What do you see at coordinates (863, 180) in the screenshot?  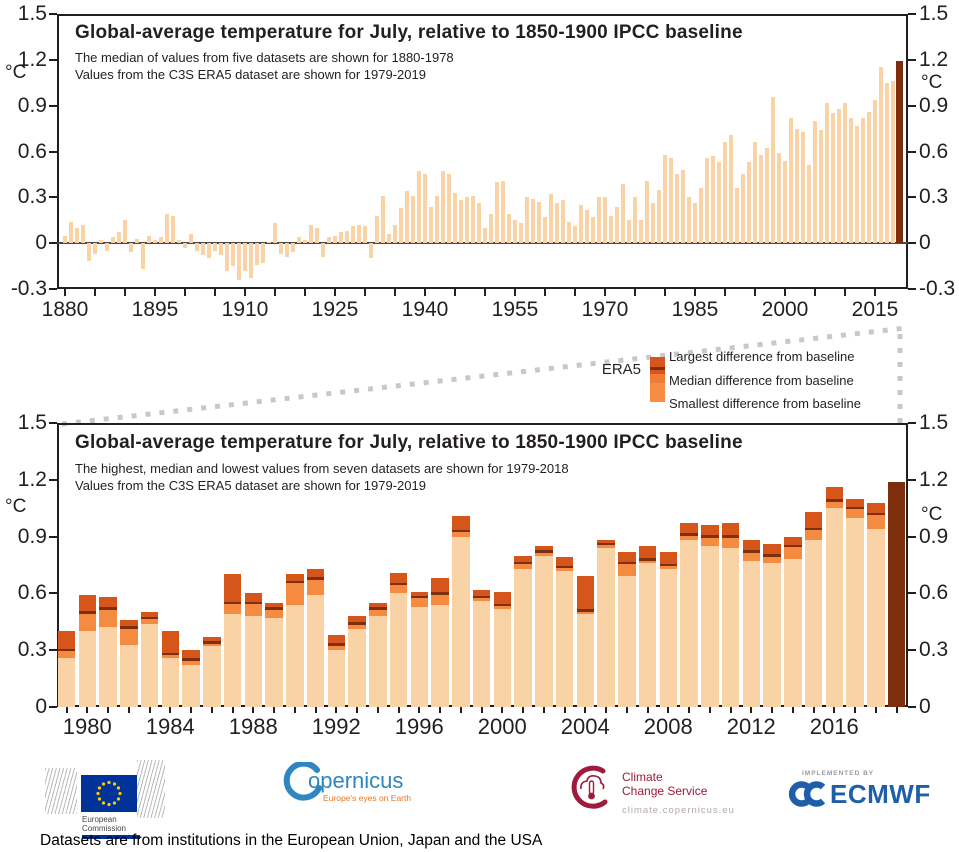 I see `bar-2013` at bounding box center [863, 180].